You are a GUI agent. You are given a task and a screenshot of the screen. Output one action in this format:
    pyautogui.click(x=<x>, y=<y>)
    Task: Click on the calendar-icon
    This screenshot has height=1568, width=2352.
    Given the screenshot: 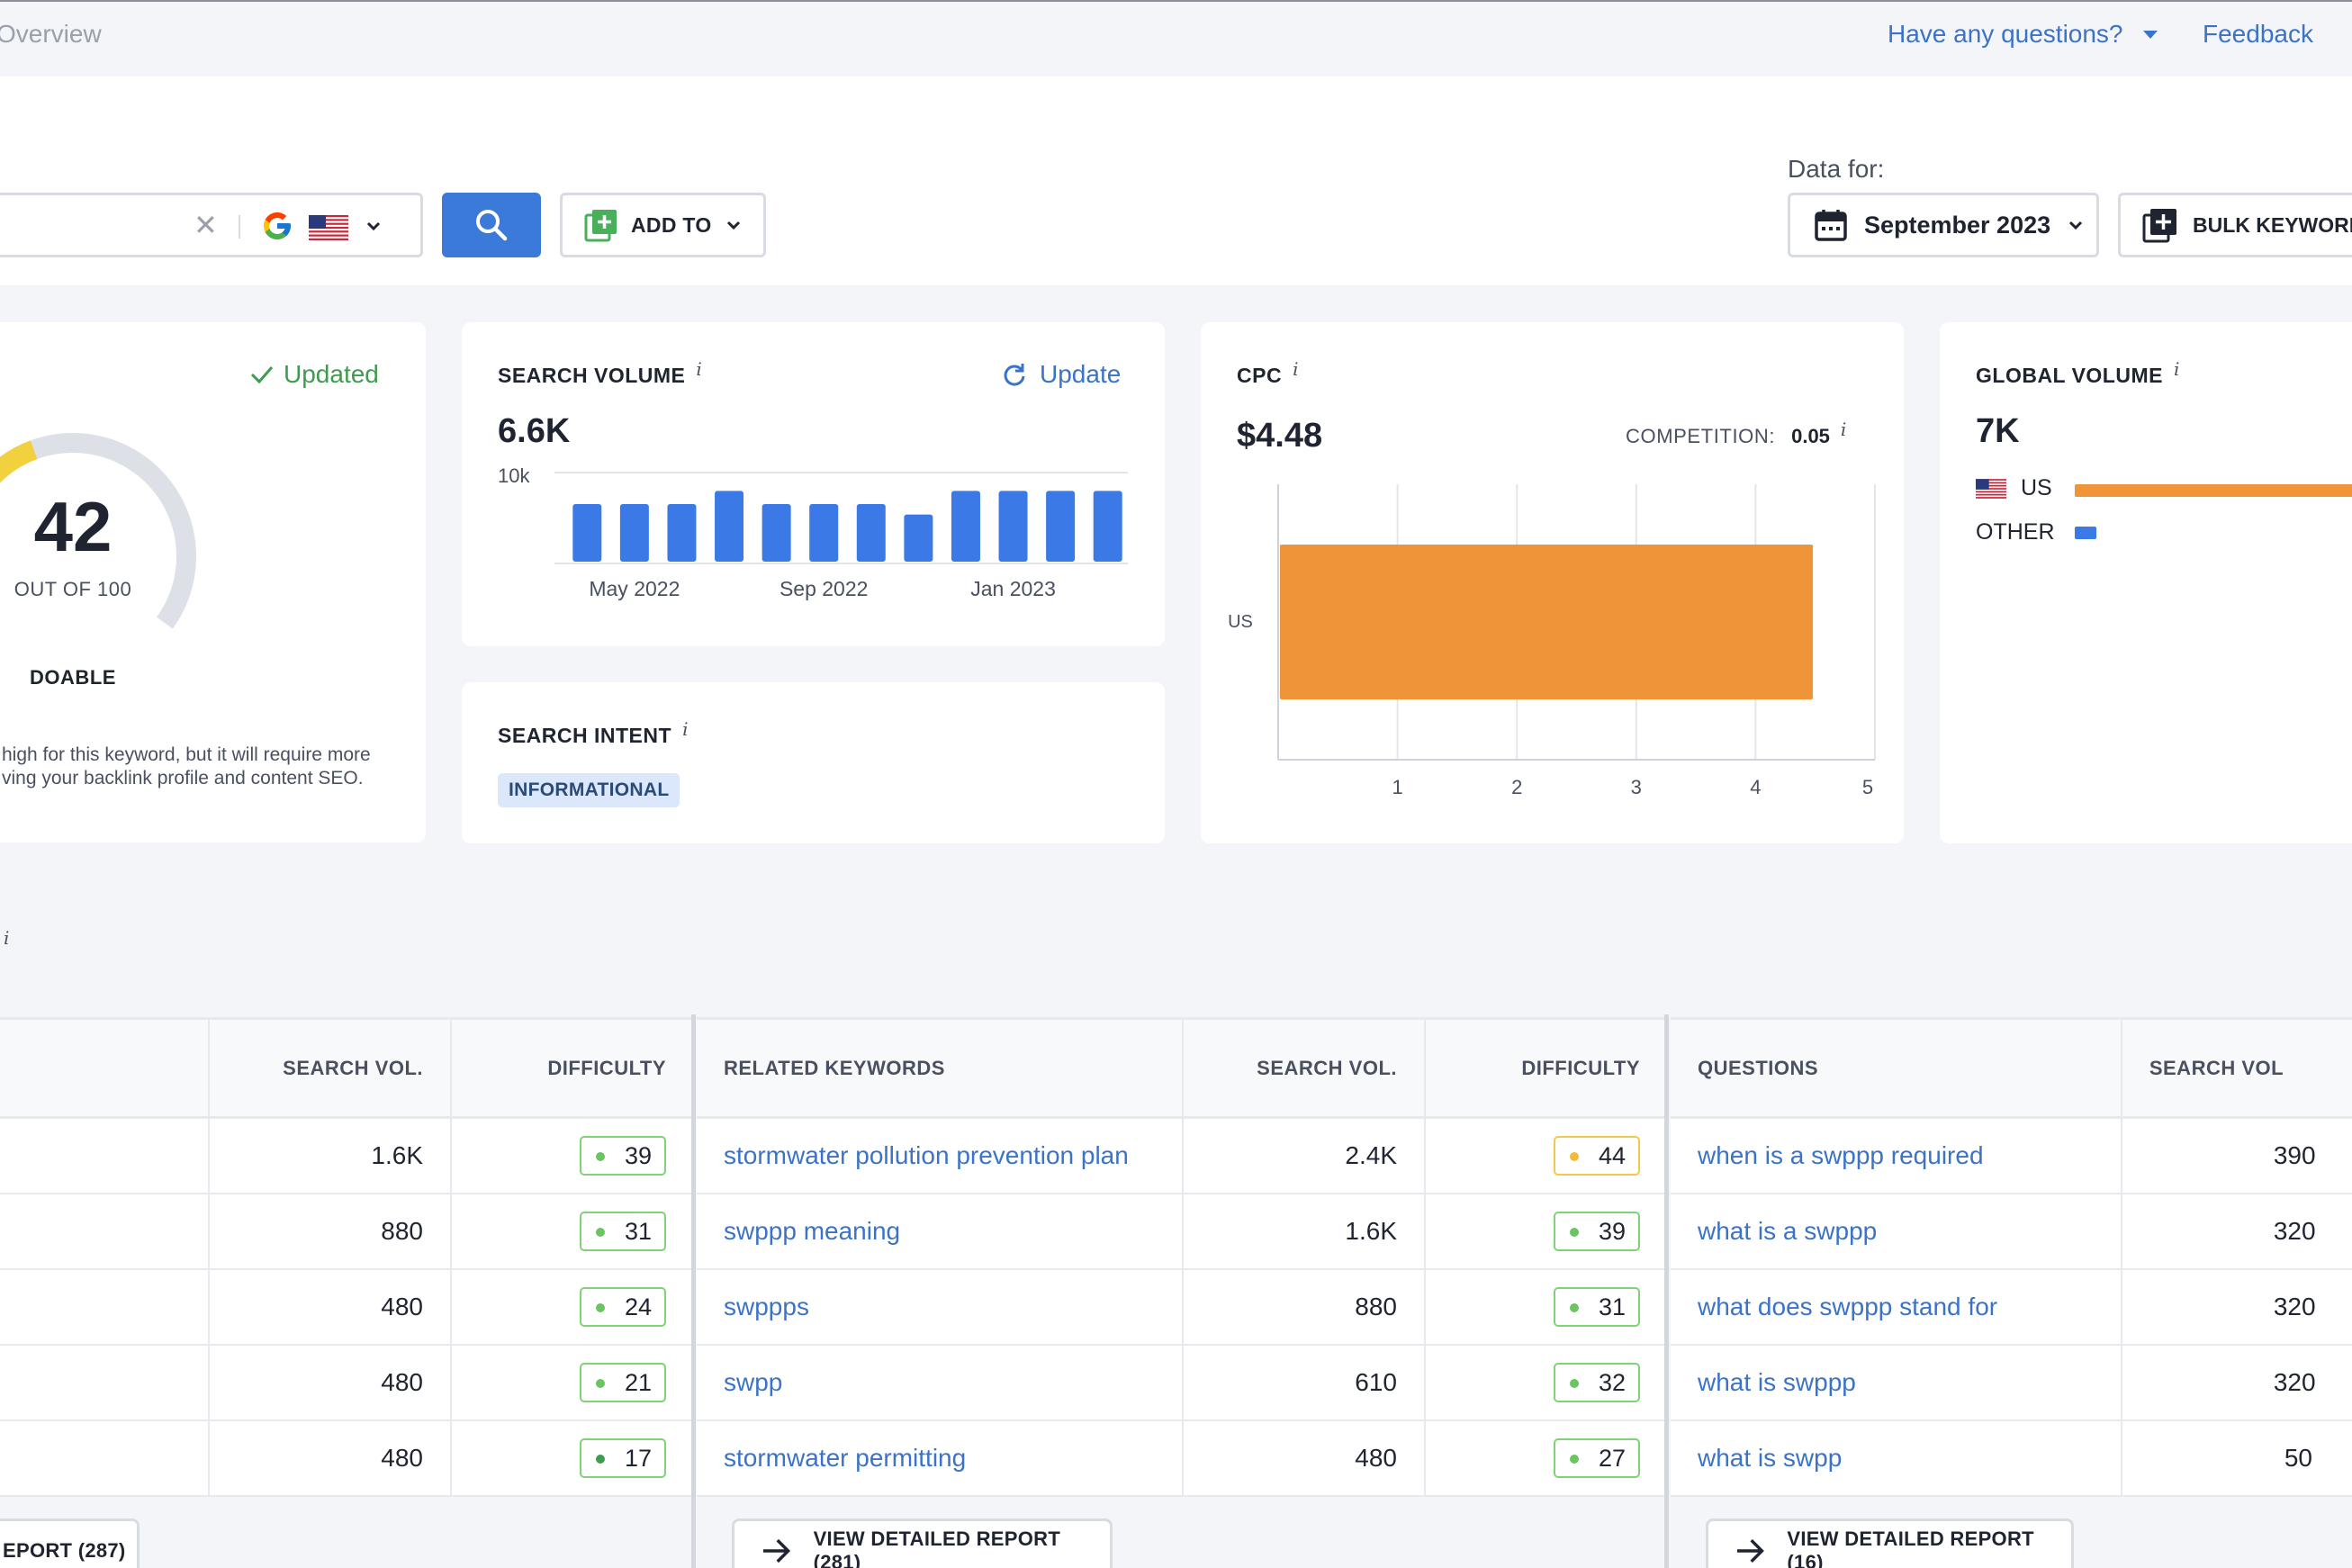 What is the action you would take?
    pyautogui.click(x=1831, y=226)
    